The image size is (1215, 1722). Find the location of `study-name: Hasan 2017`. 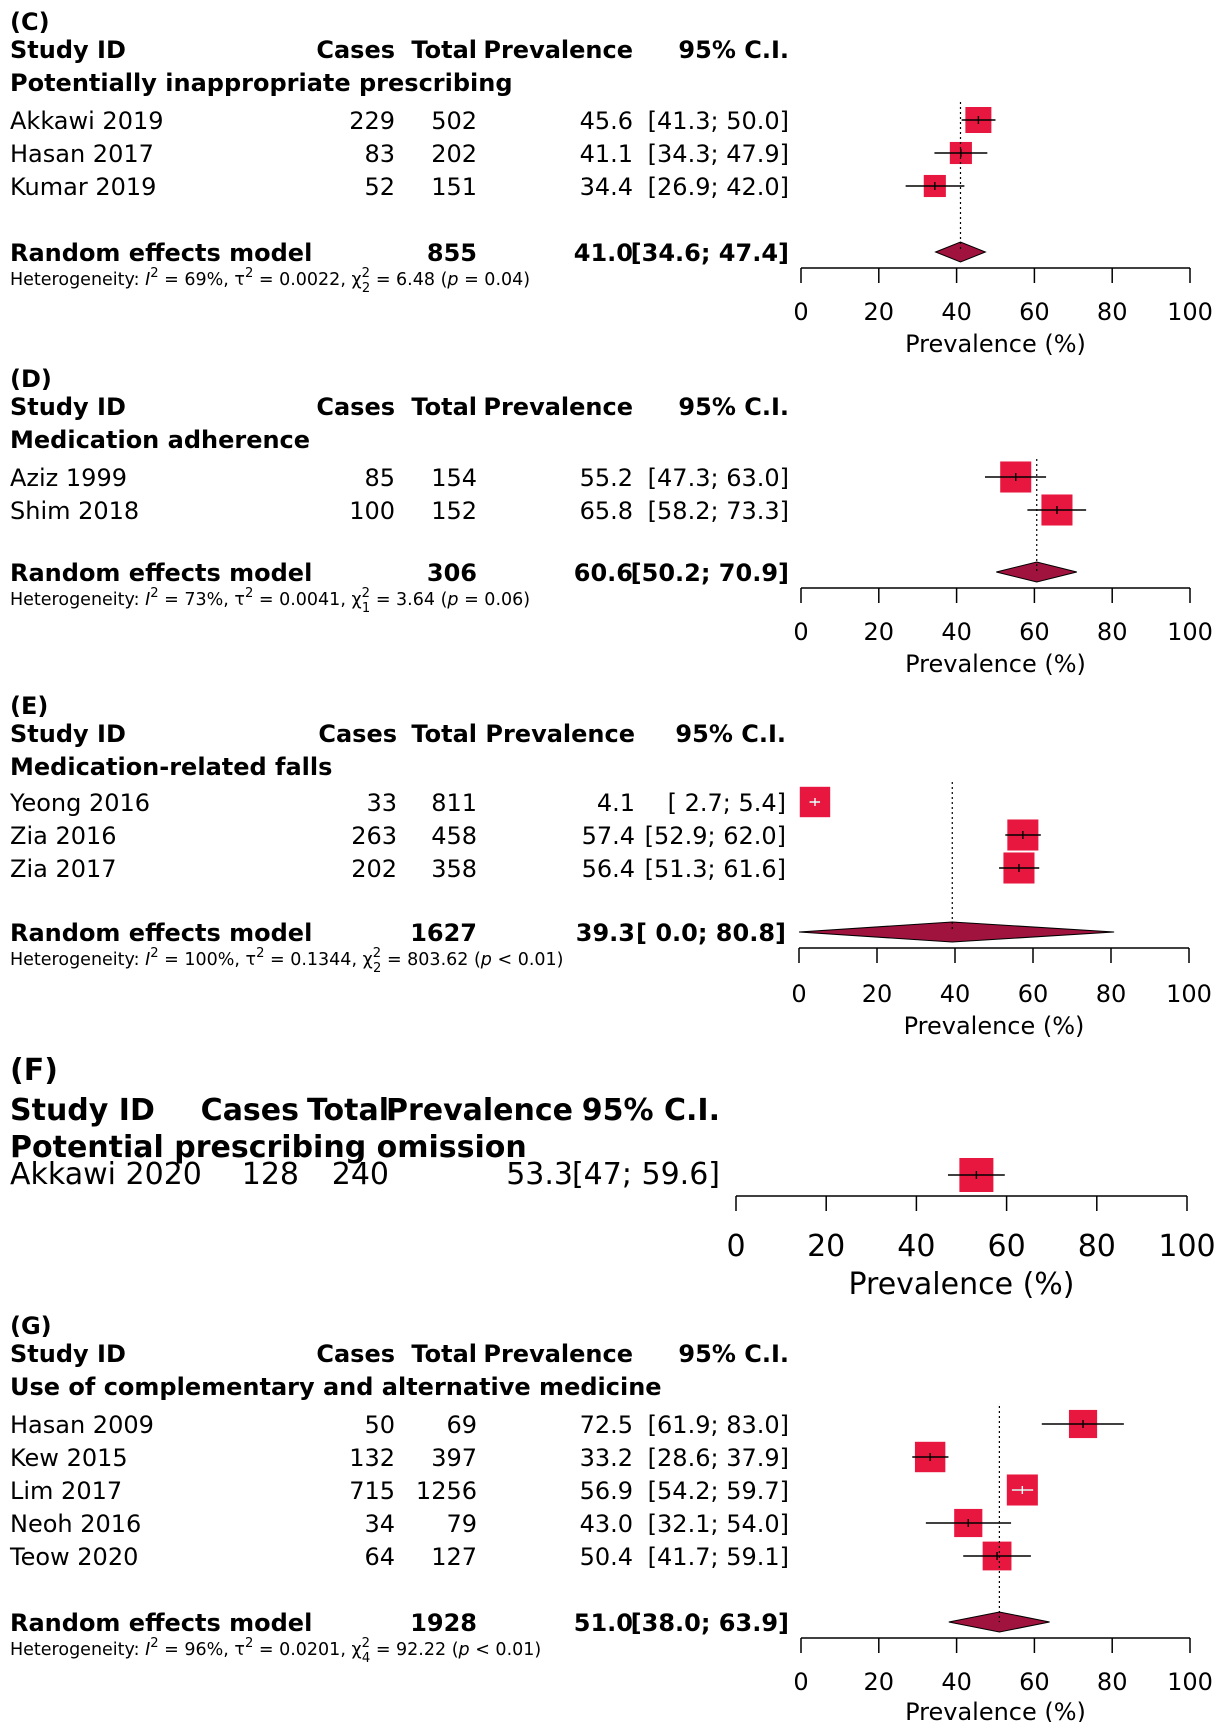

study-name: Hasan 2017 is located at coordinates (82, 154).